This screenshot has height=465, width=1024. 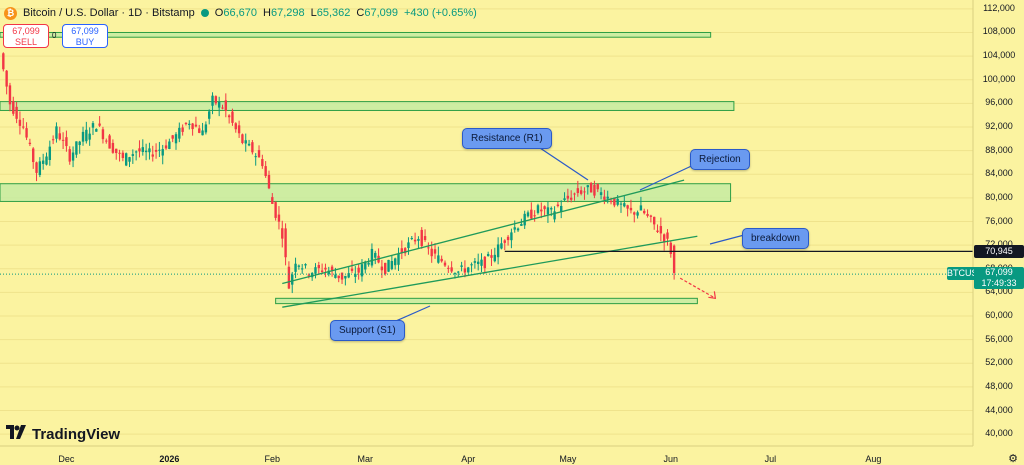 I want to click on market-status-icon, so click(x=204, y=13).